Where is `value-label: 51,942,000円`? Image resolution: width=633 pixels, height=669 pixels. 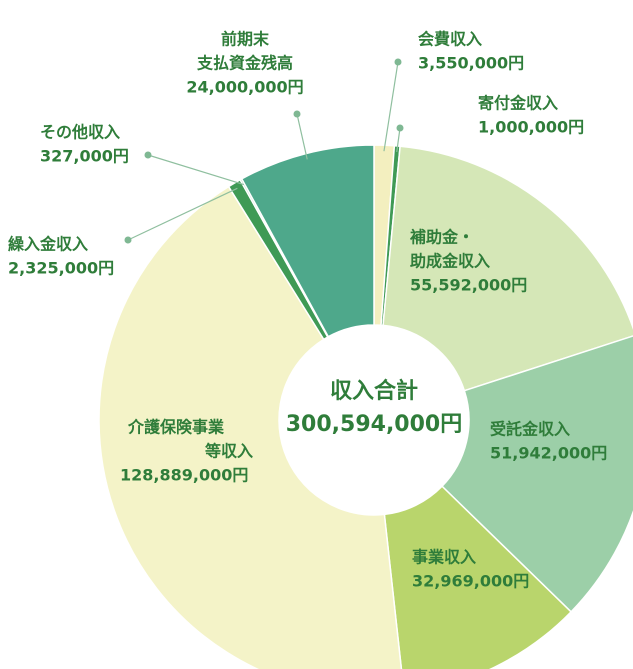
value-label: 51,942,000円 is located at coordinates (548, 453).